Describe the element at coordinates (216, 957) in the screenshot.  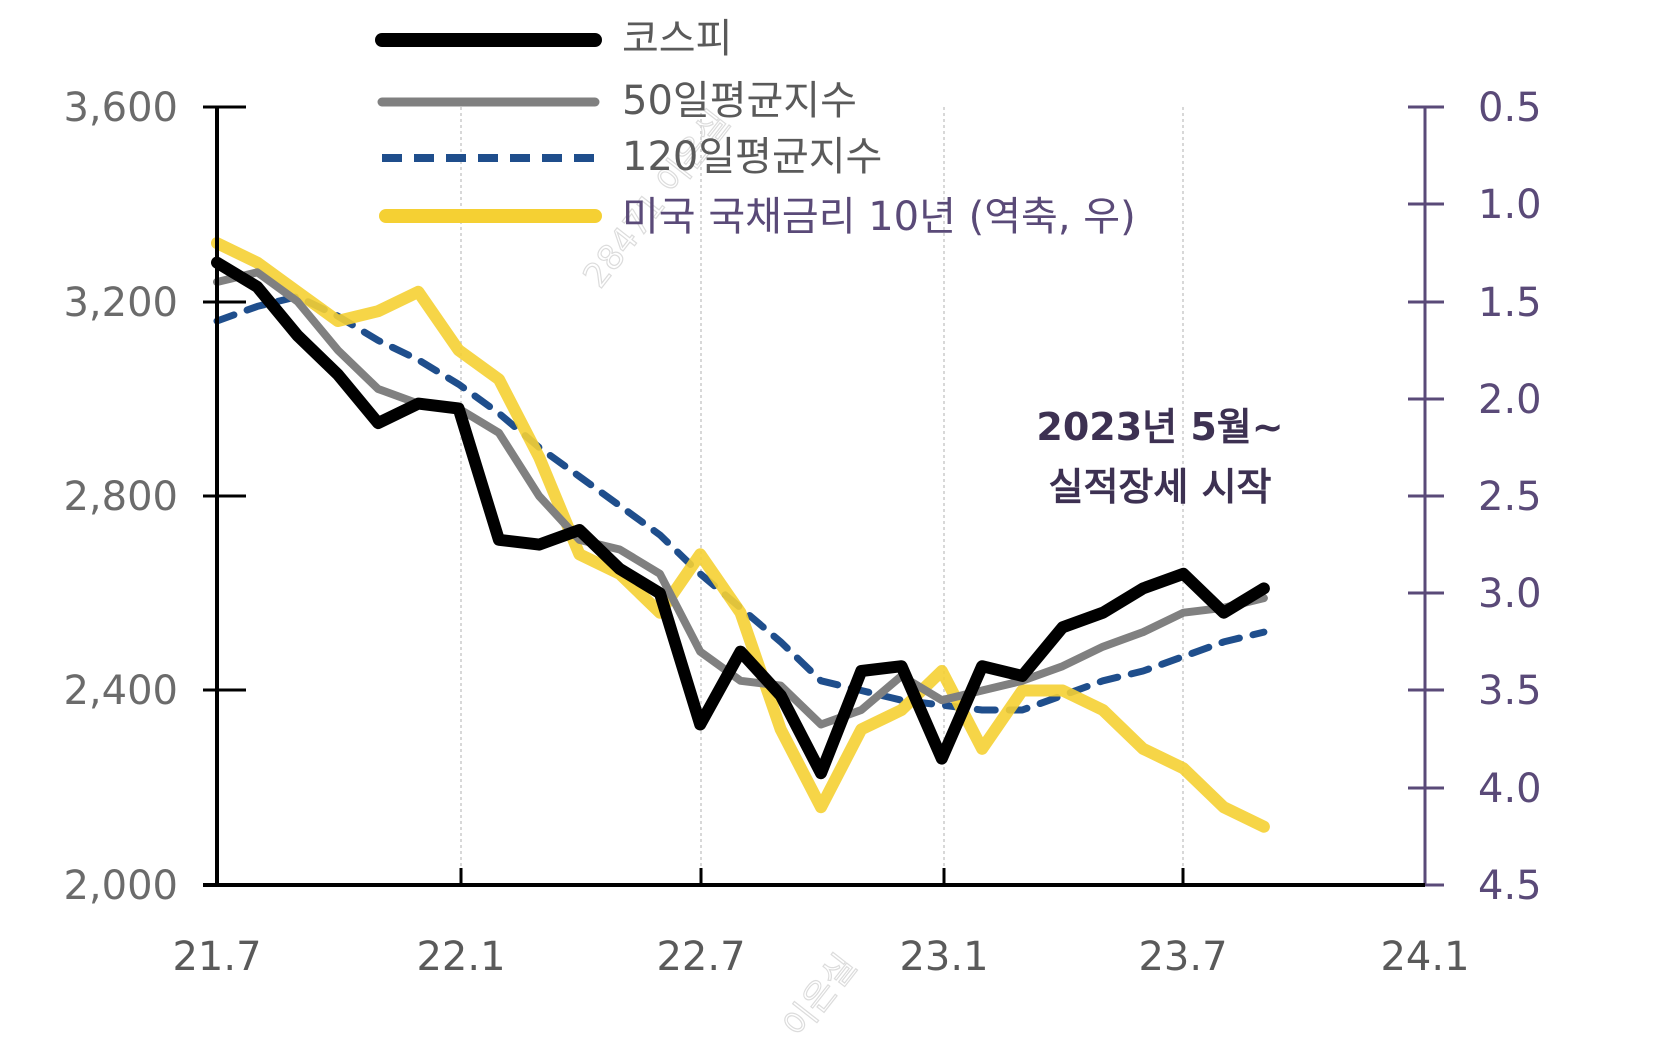
I see `x-tick-label: 21.7` at that location.